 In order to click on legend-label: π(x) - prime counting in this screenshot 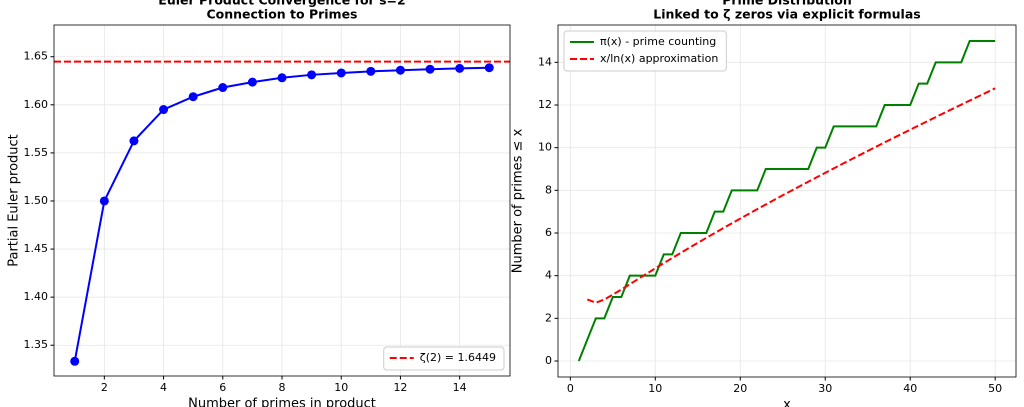, I will do `click(658, 41)`.